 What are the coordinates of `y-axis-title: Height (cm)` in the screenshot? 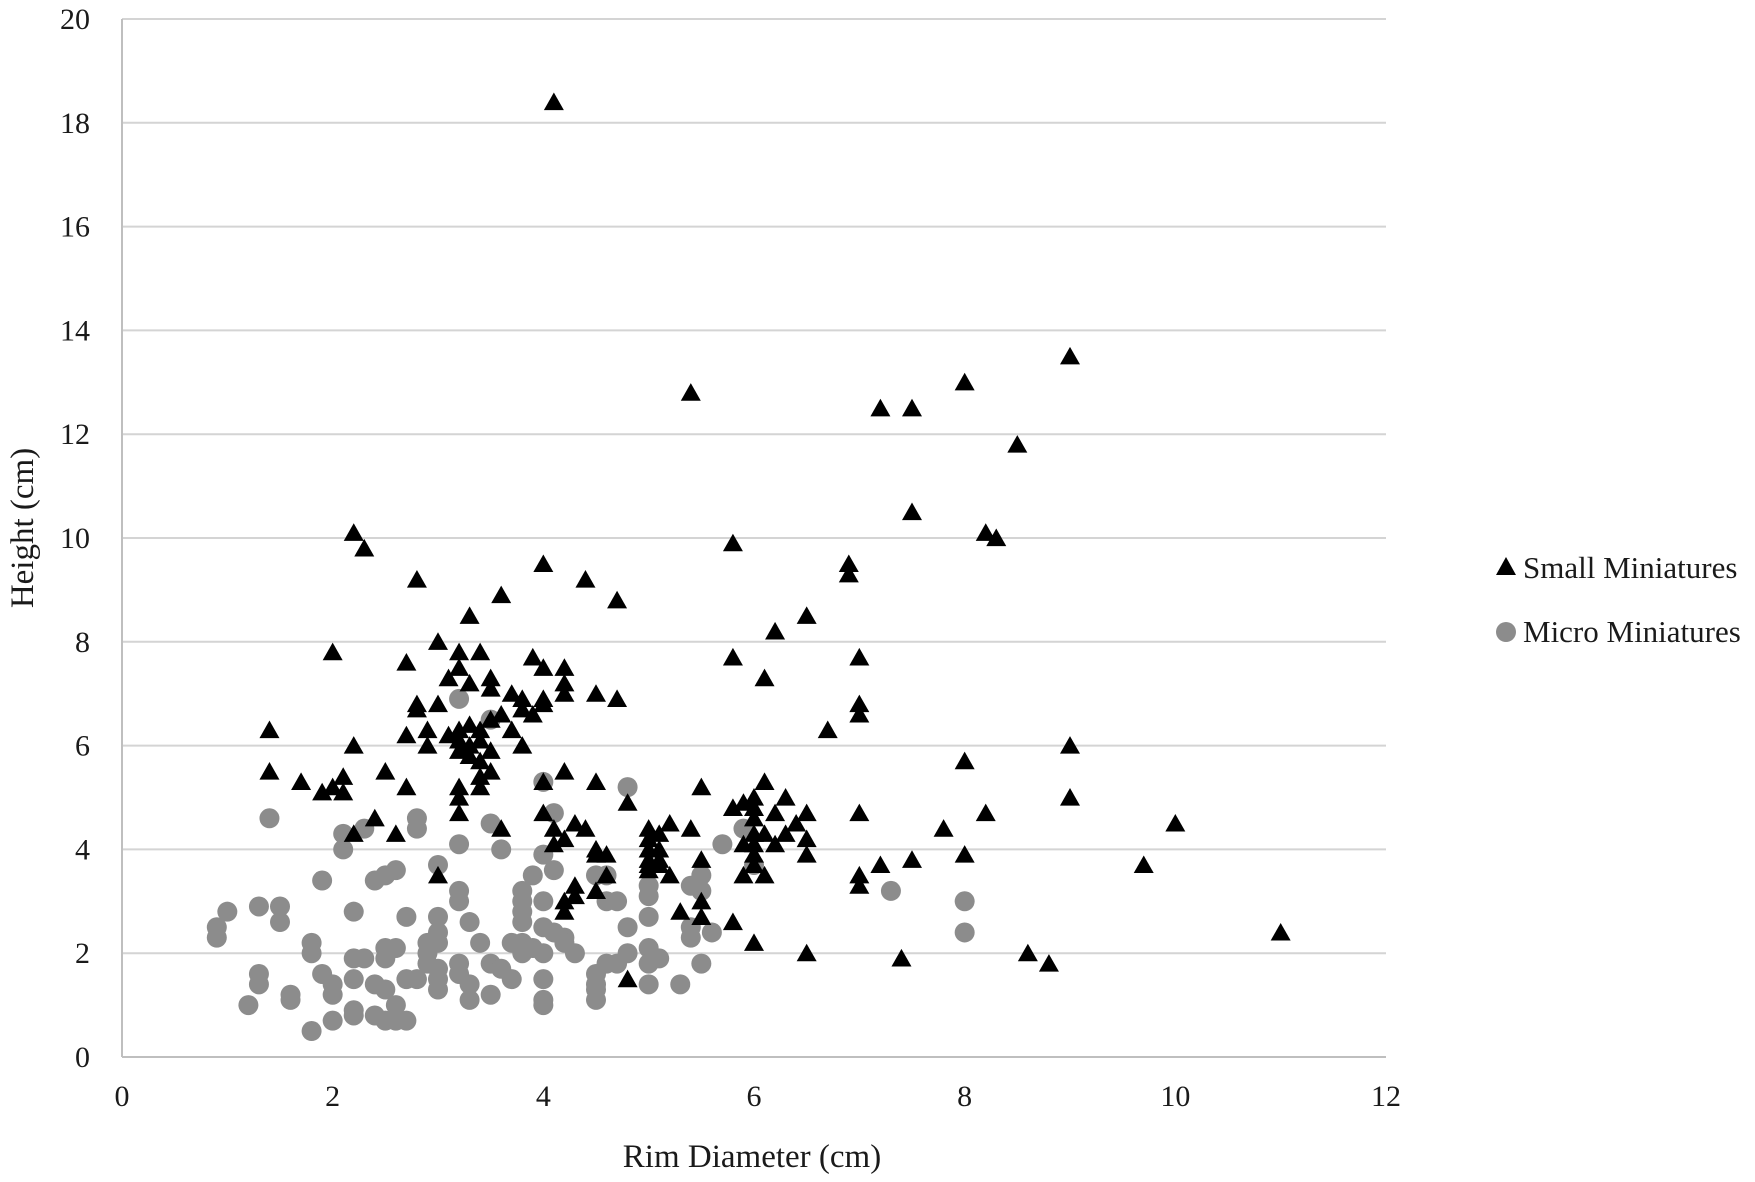 It's located at (23, 528).